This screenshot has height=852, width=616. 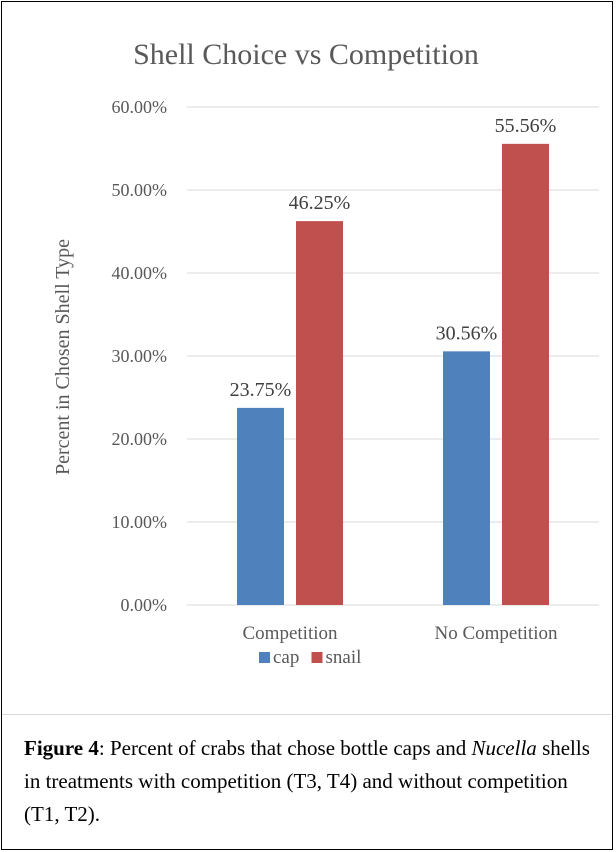 What do you see at coordinates (63, 357) in the screenshot?
I see `y-axis-label: Percent in Chosen Shell Type` at bounding box center [63, 357].